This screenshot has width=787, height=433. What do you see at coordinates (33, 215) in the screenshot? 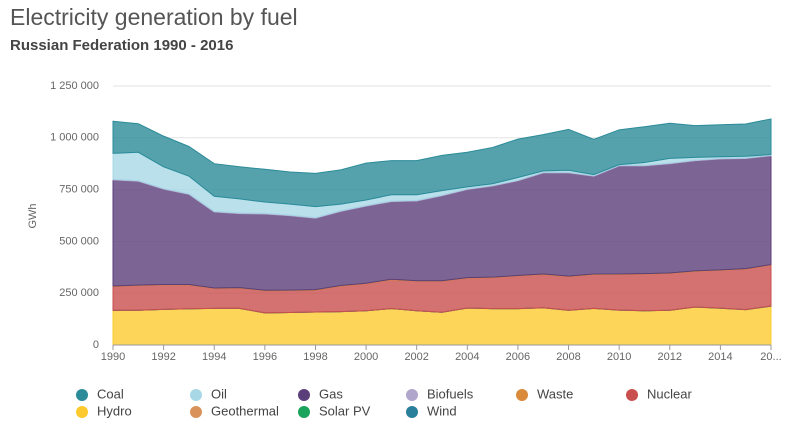
I see `y-axis-label: GWh` at bounding box center [33, 215].